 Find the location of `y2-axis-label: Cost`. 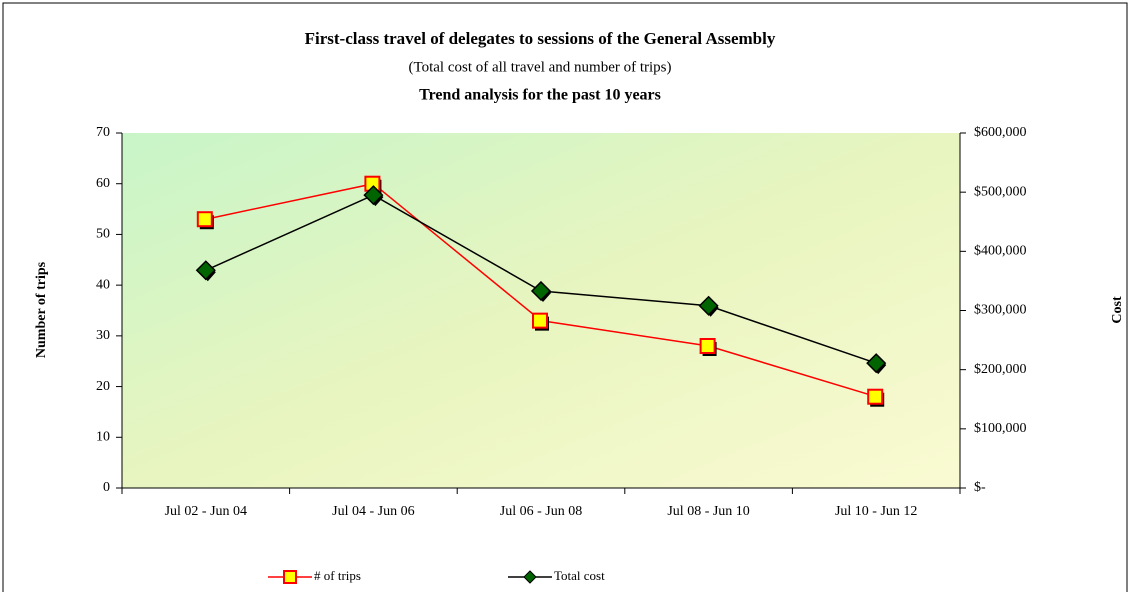

y2-axis-label: Cost is located at coordinates (1117, 310).